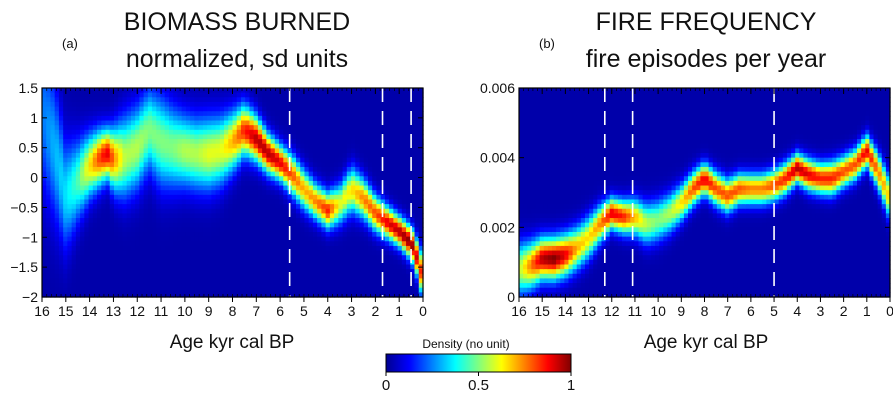 The height and width of the screenshot is (399, 893). Describe the element at coordinates (706, 22) in the screenshot. I see `panel-b-title: FIRE FREQUENCY` at that location.